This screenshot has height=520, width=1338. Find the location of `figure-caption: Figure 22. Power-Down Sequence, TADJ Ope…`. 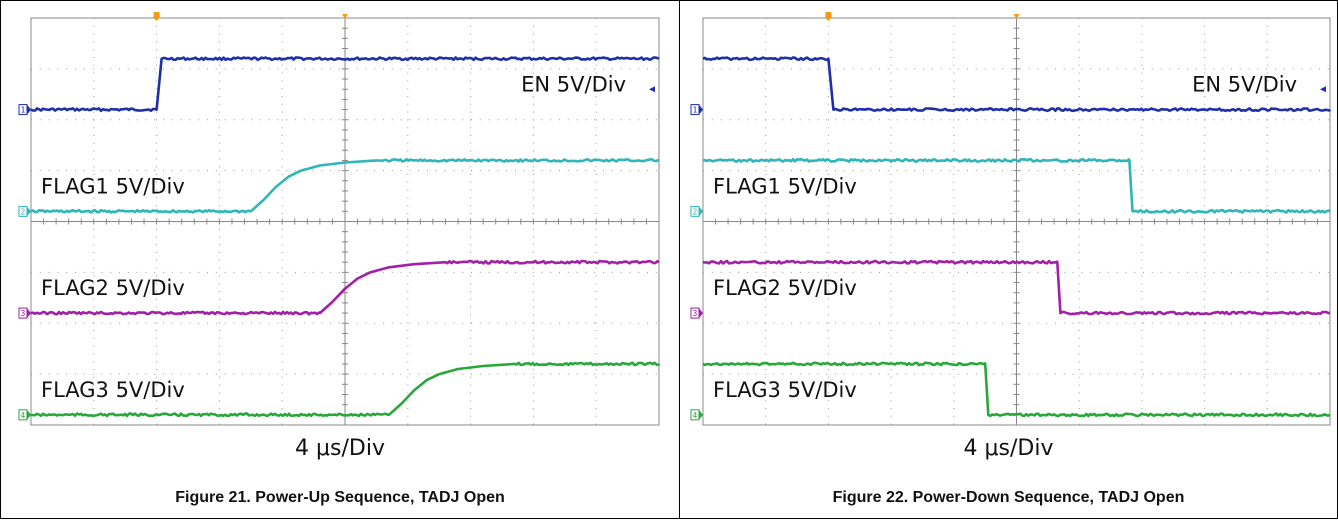

figure-caption: Figure 22. Power-Down Sequence, TADJ Ope… is located at coordinates (1008, 497).